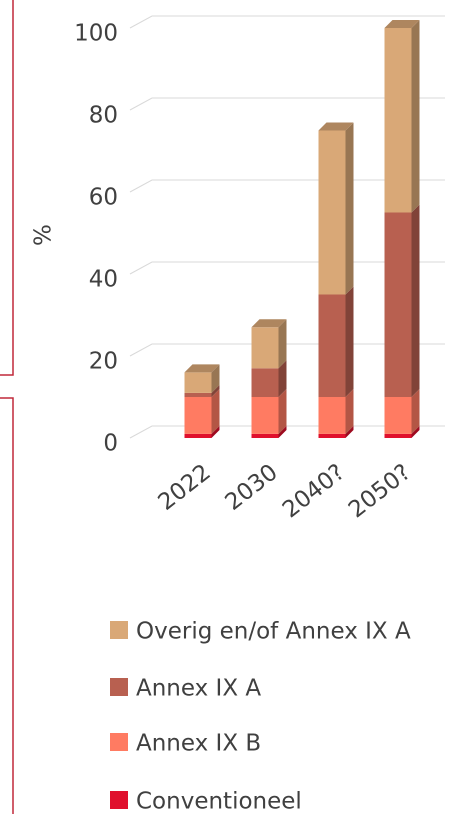  I want to click on y-axis-label: %, so click(44, 235).